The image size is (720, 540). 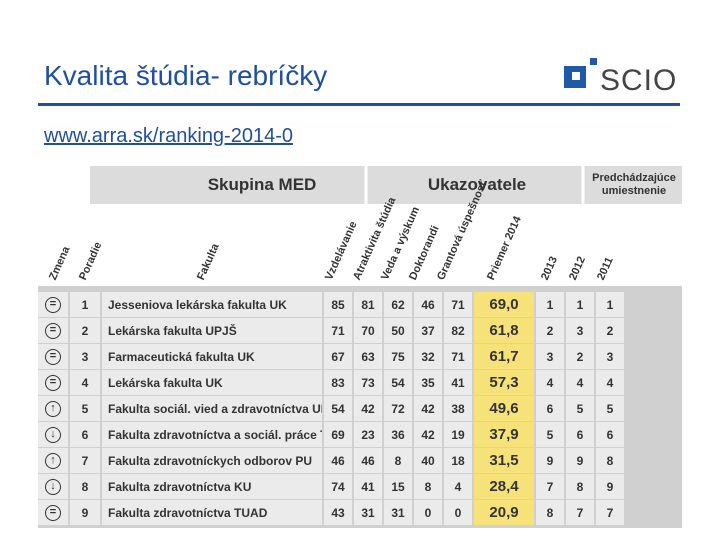 What do you see at coordinates (212, 512) in the screenshot?
I see `faculty-cell: Fakulta zdravotníctva TUAD` at bounding box center [212, 512].